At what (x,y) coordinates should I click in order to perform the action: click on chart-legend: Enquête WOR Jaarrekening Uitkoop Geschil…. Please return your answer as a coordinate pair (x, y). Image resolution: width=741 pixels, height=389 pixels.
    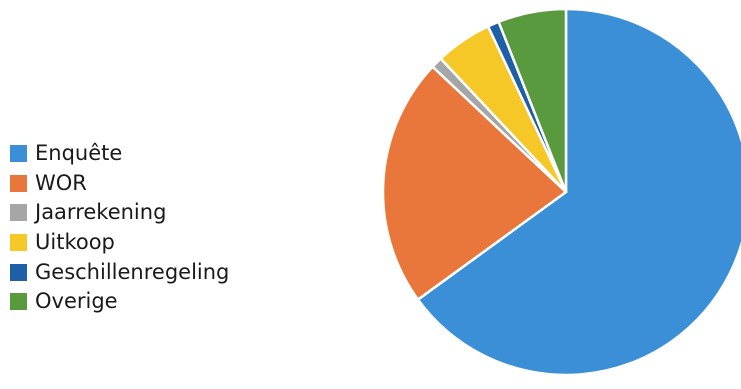
    Looking at the image, I should click on (119, 228).